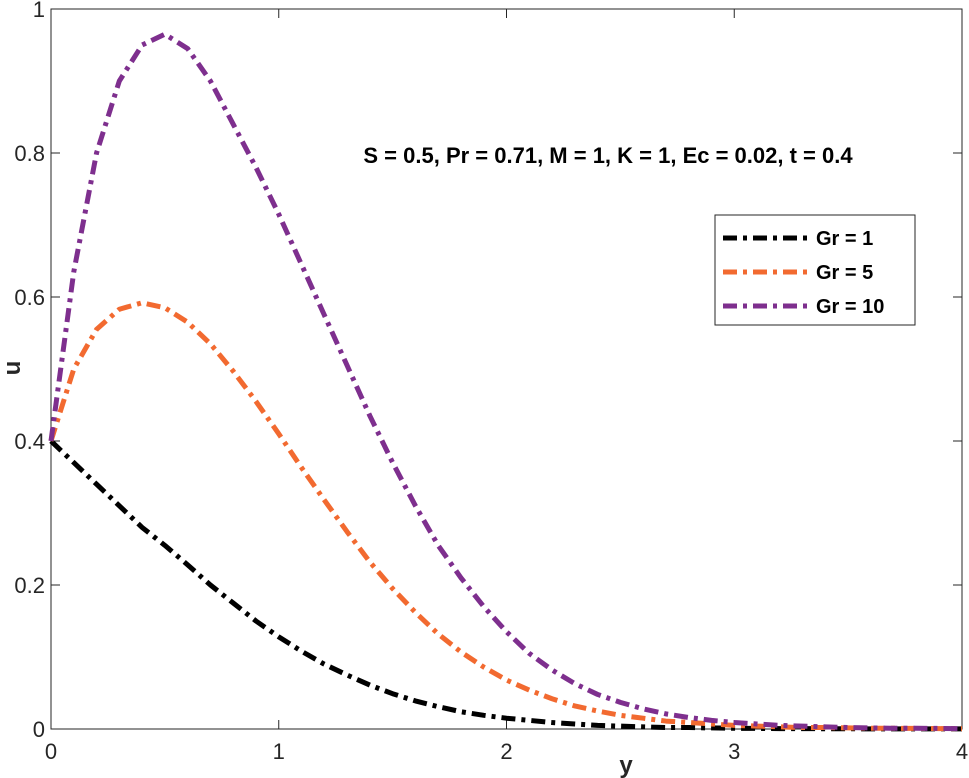  Describe the element at coordinates (844, 239) in the screenshot. I see `legend-label-1: Gr = 1` at that location.